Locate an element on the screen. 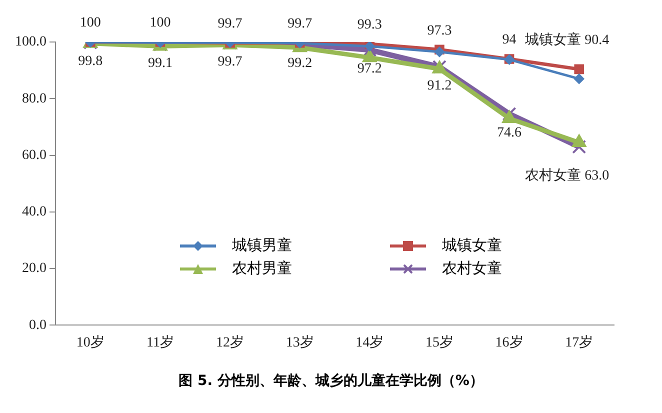  x-tick-label: 17岁 is located at coordinates (579, 342).